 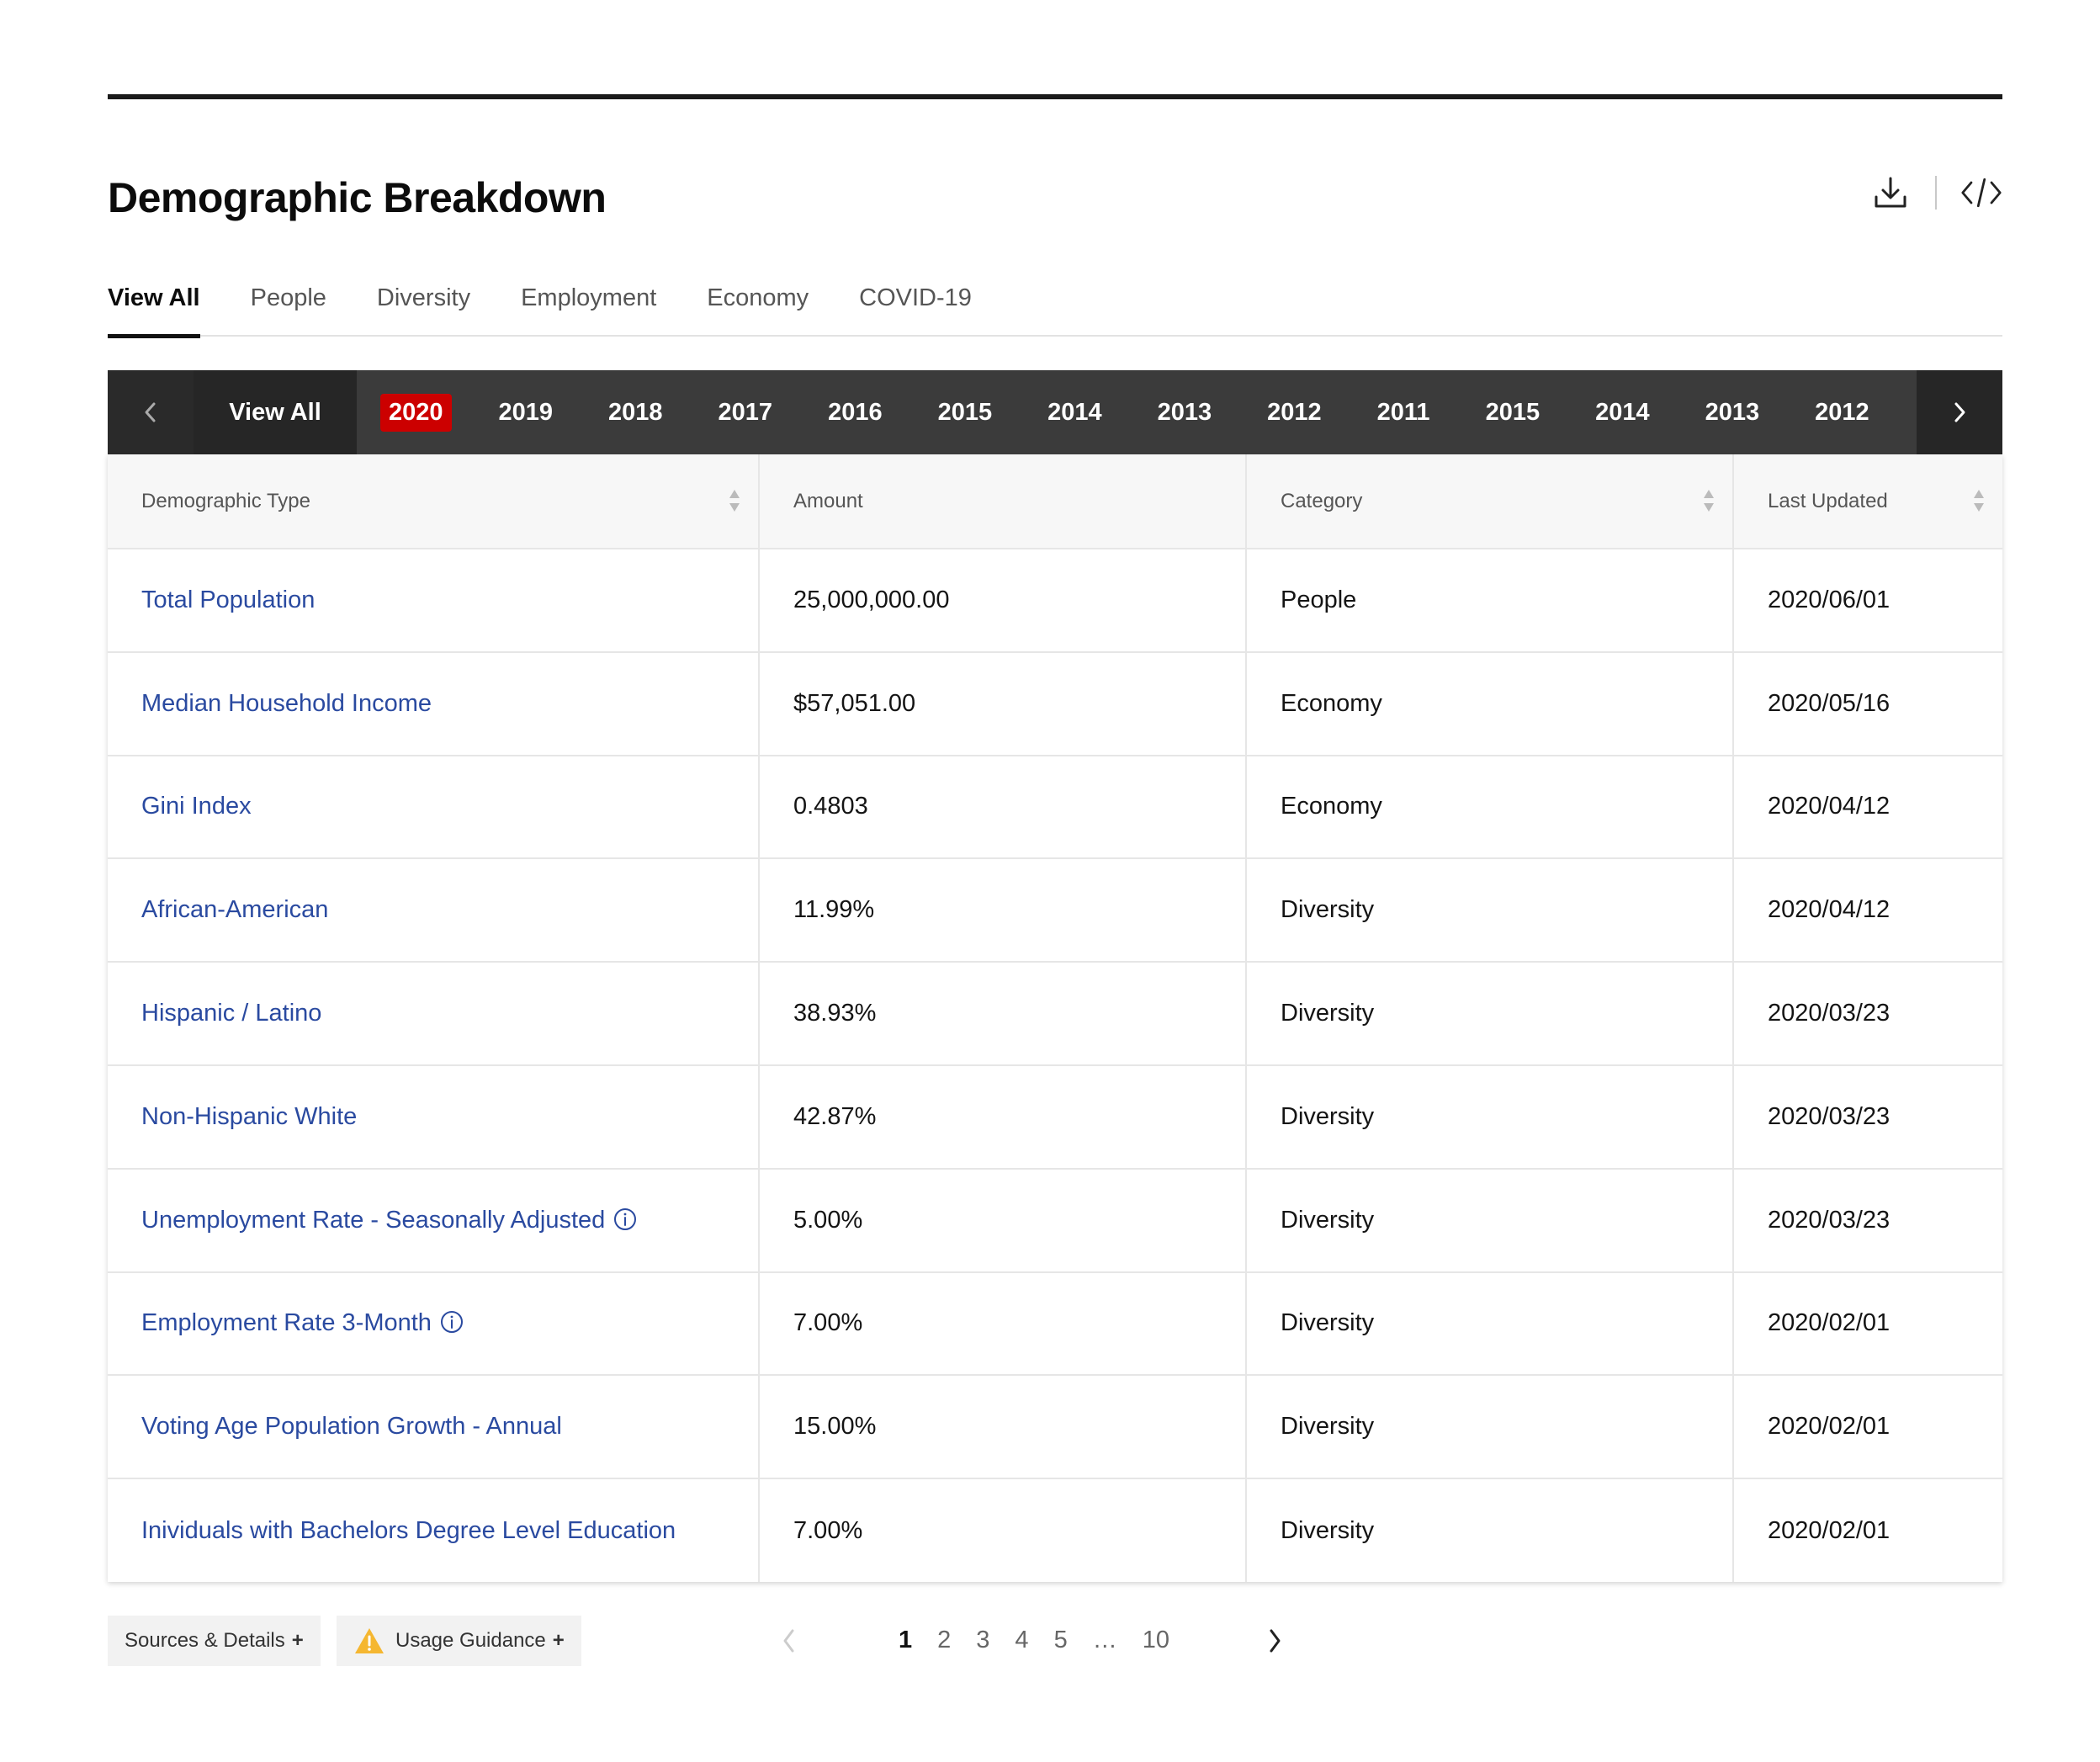 I want to click on year-item: 2011, so click(x=1403, y=412).